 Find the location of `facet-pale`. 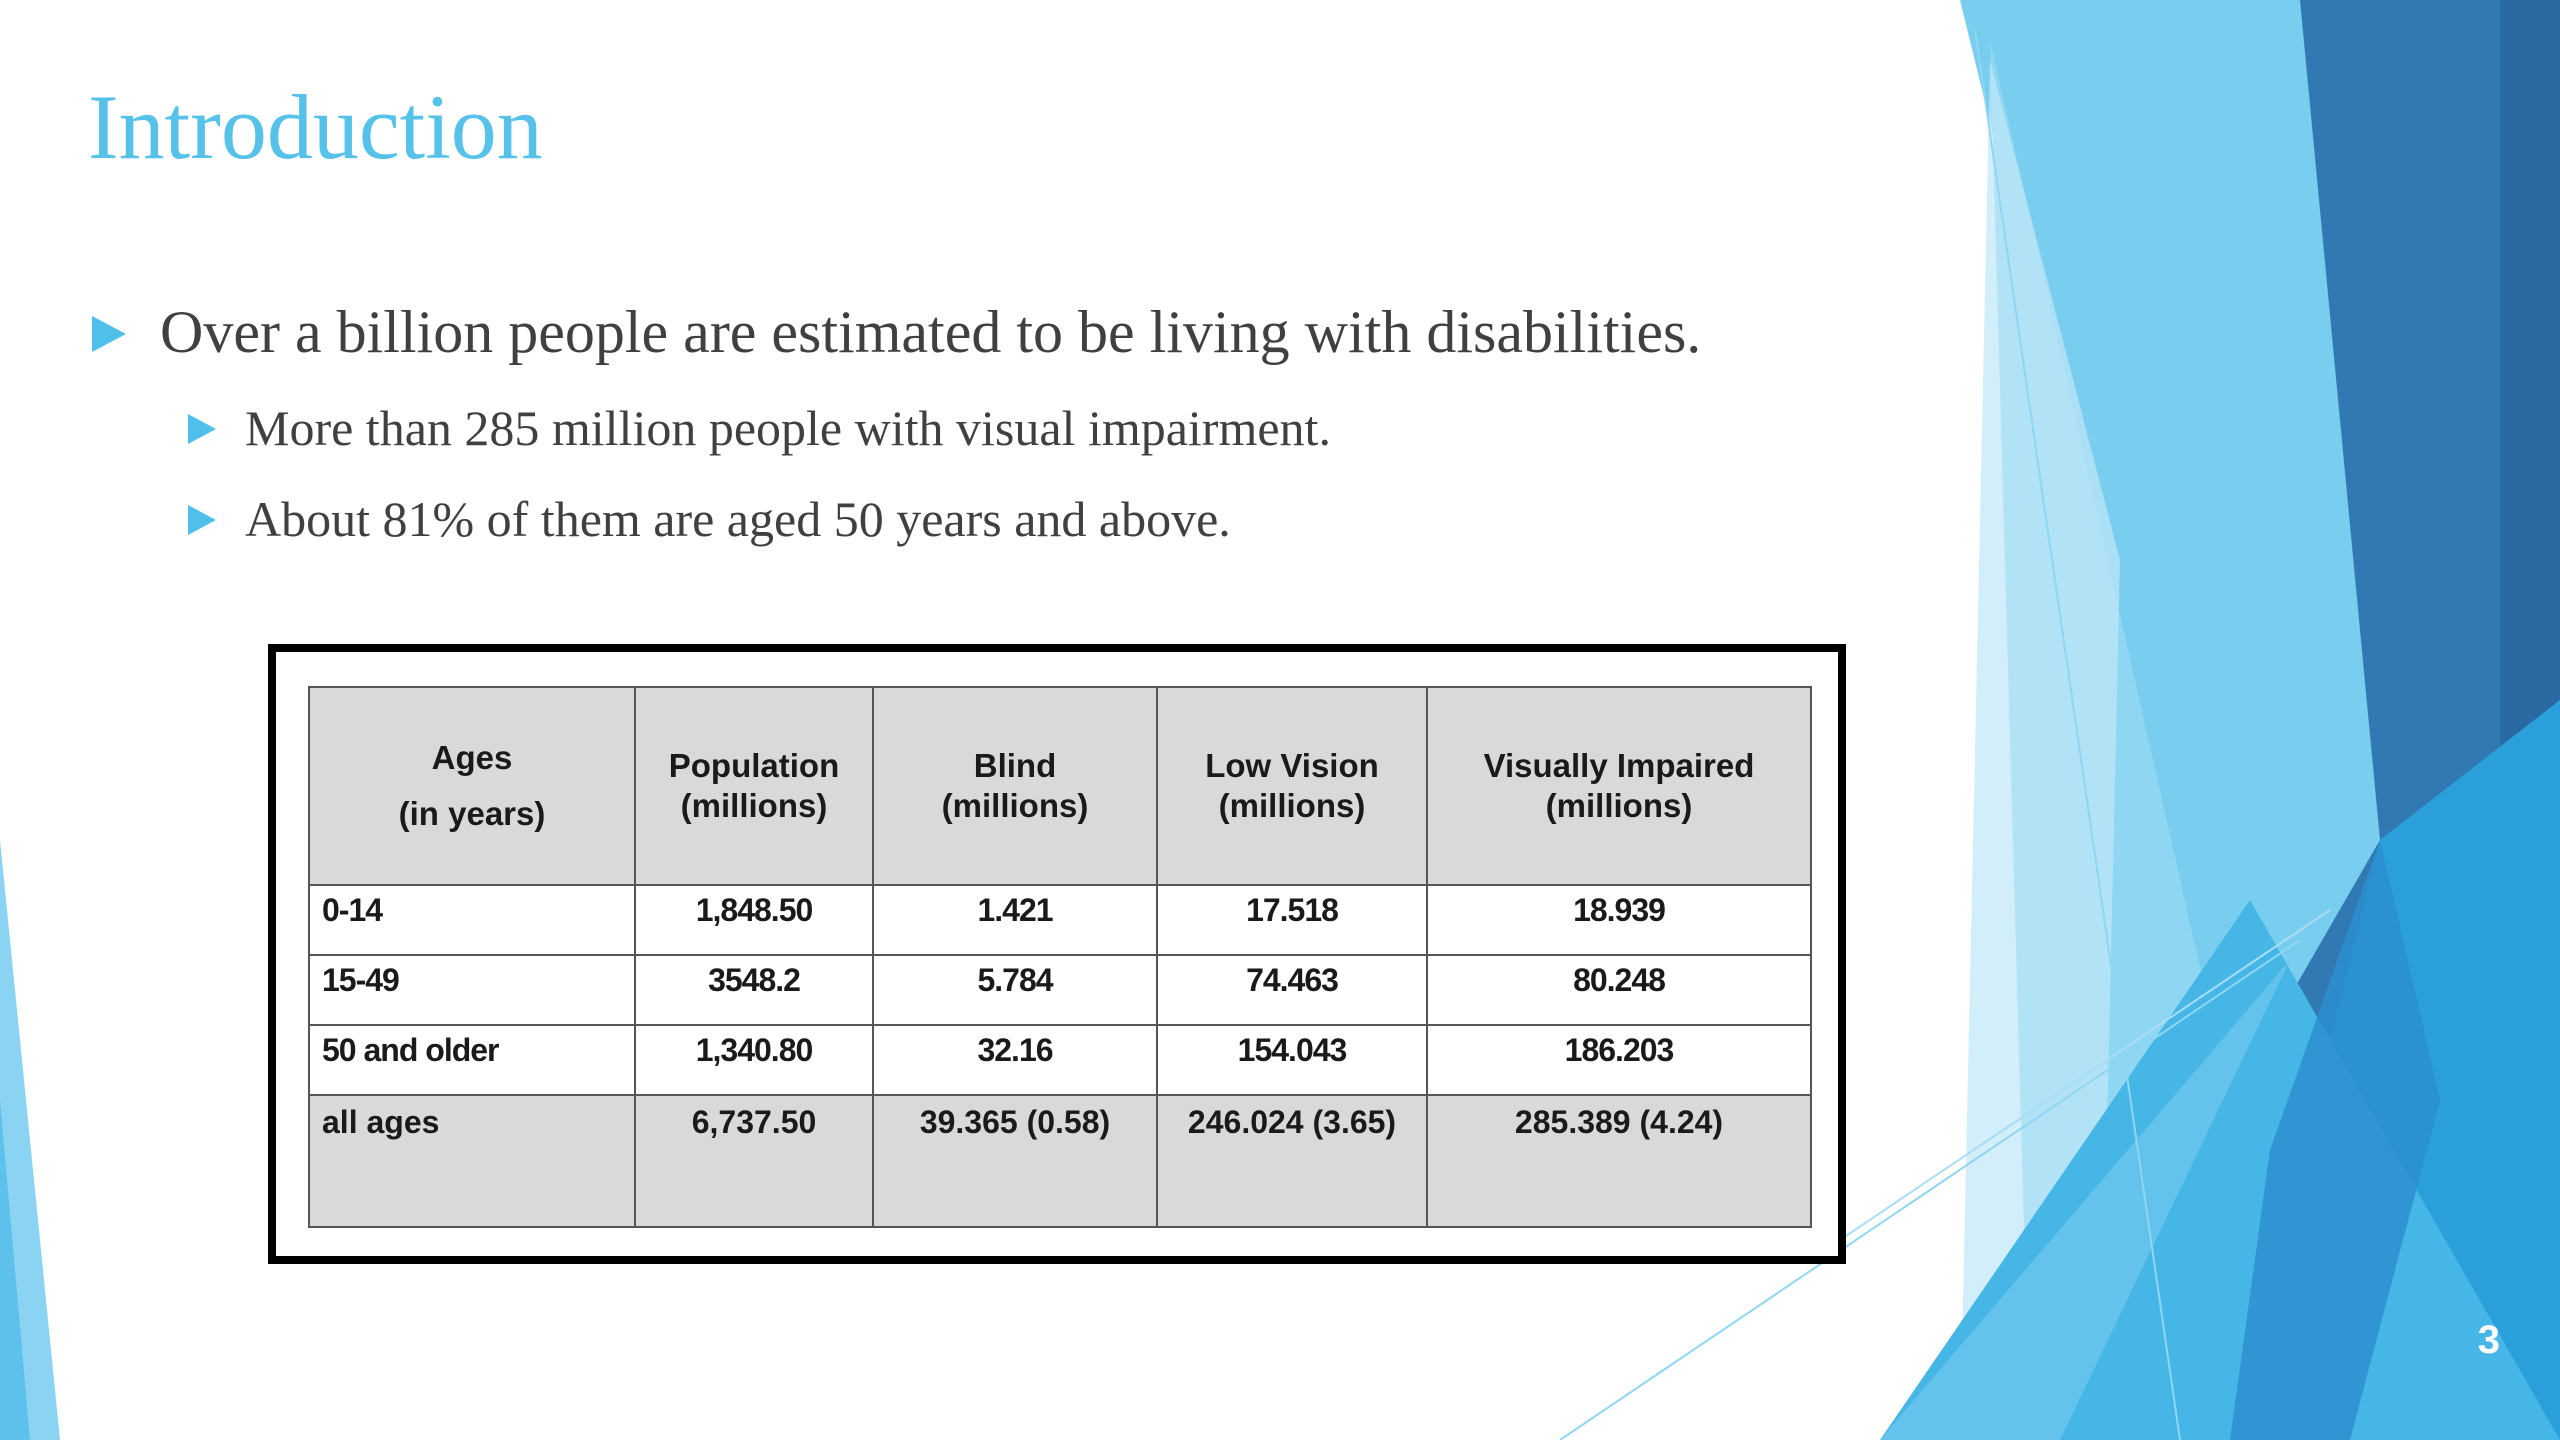

facet-pale is located at coordinates (2040, 750).